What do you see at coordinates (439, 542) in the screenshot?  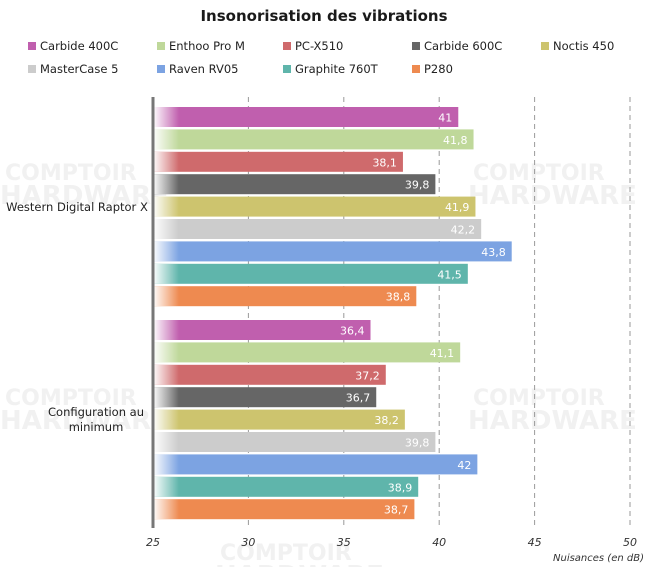 I see `x-tick-label: 40` at bounding box center [439, 542].